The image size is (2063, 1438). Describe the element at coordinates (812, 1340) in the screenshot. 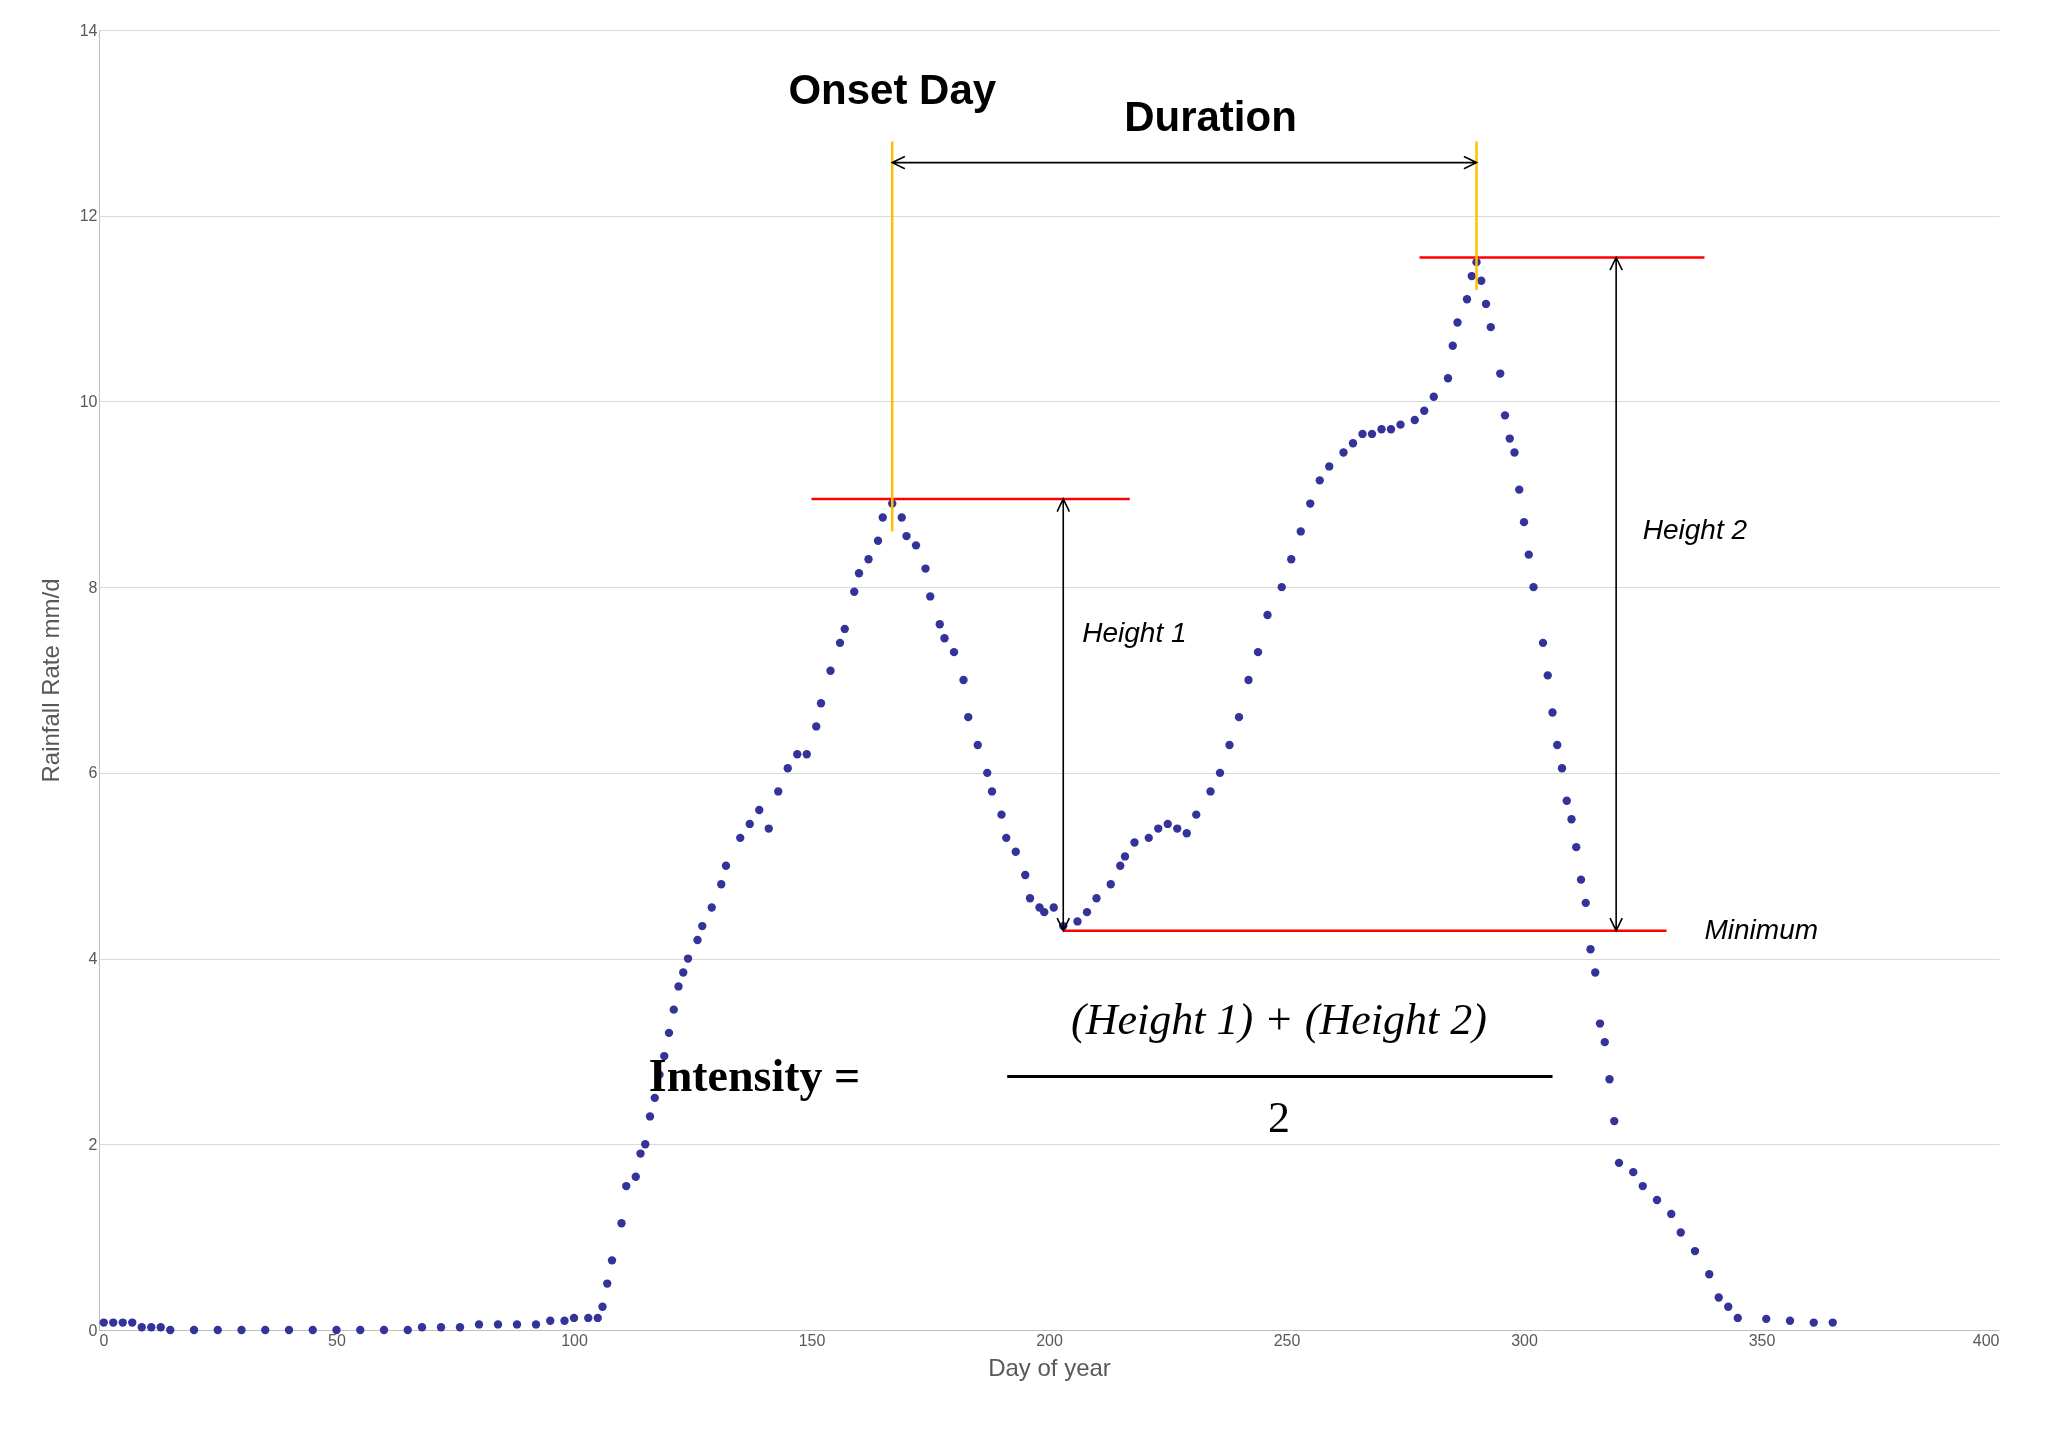

I see `x-tick-label: 150` at that location.